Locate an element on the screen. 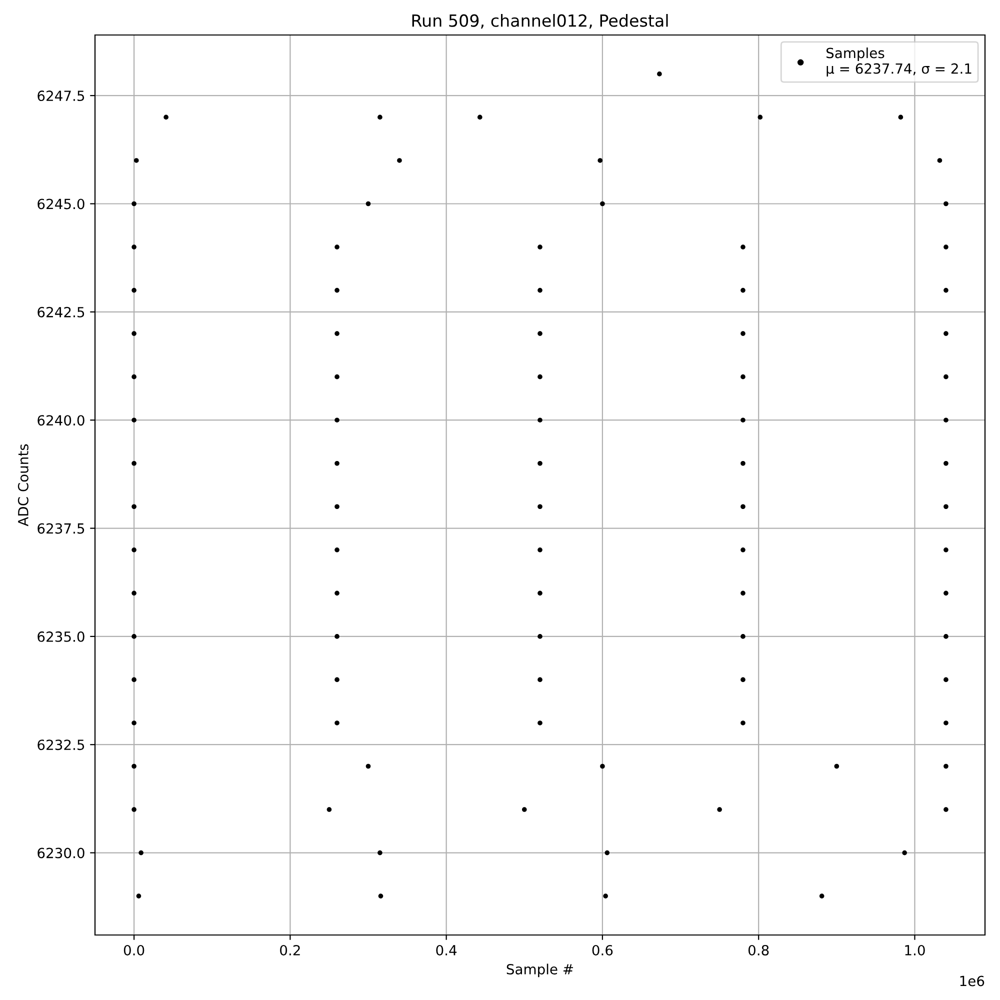 The height and width of the screenshot is (1000, 1000). y-tick-label: 6230.0 is located at coordinates (61, 853).